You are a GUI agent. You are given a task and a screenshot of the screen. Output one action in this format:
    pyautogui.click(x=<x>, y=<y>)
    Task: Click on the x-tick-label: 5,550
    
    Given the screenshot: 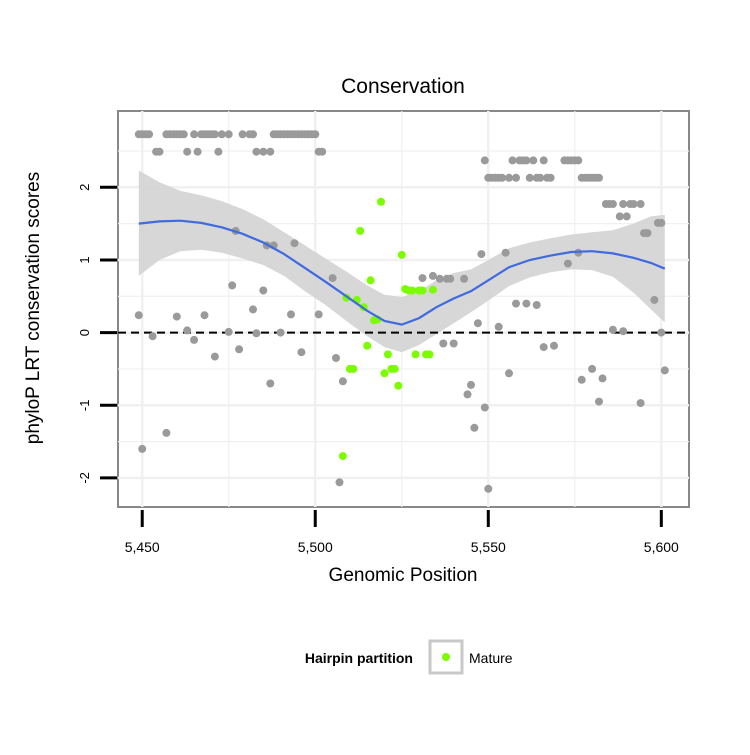 What is the action you would take?
    pyautogui.click(x=488, y=547)
    